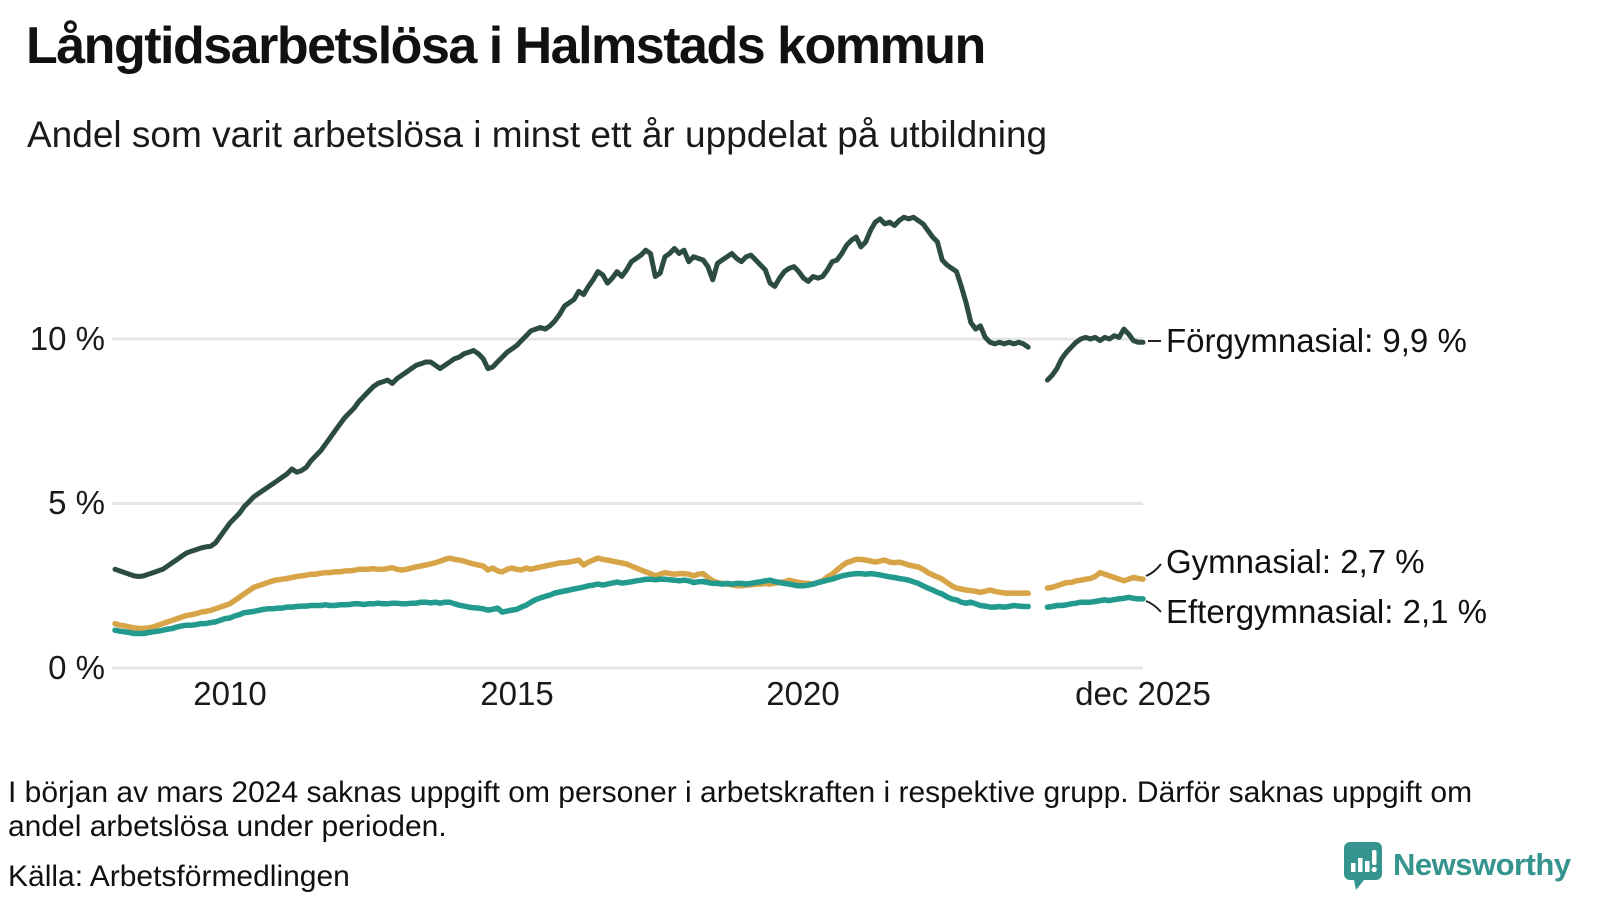 The height and width of the screenshot is (900, 1600). What do you see at coordinates (1295, 561) in the screenshot?
I see `series-label-gymnasial: Gymnasial: 2,7 %` at bounding box center [1295, 561].